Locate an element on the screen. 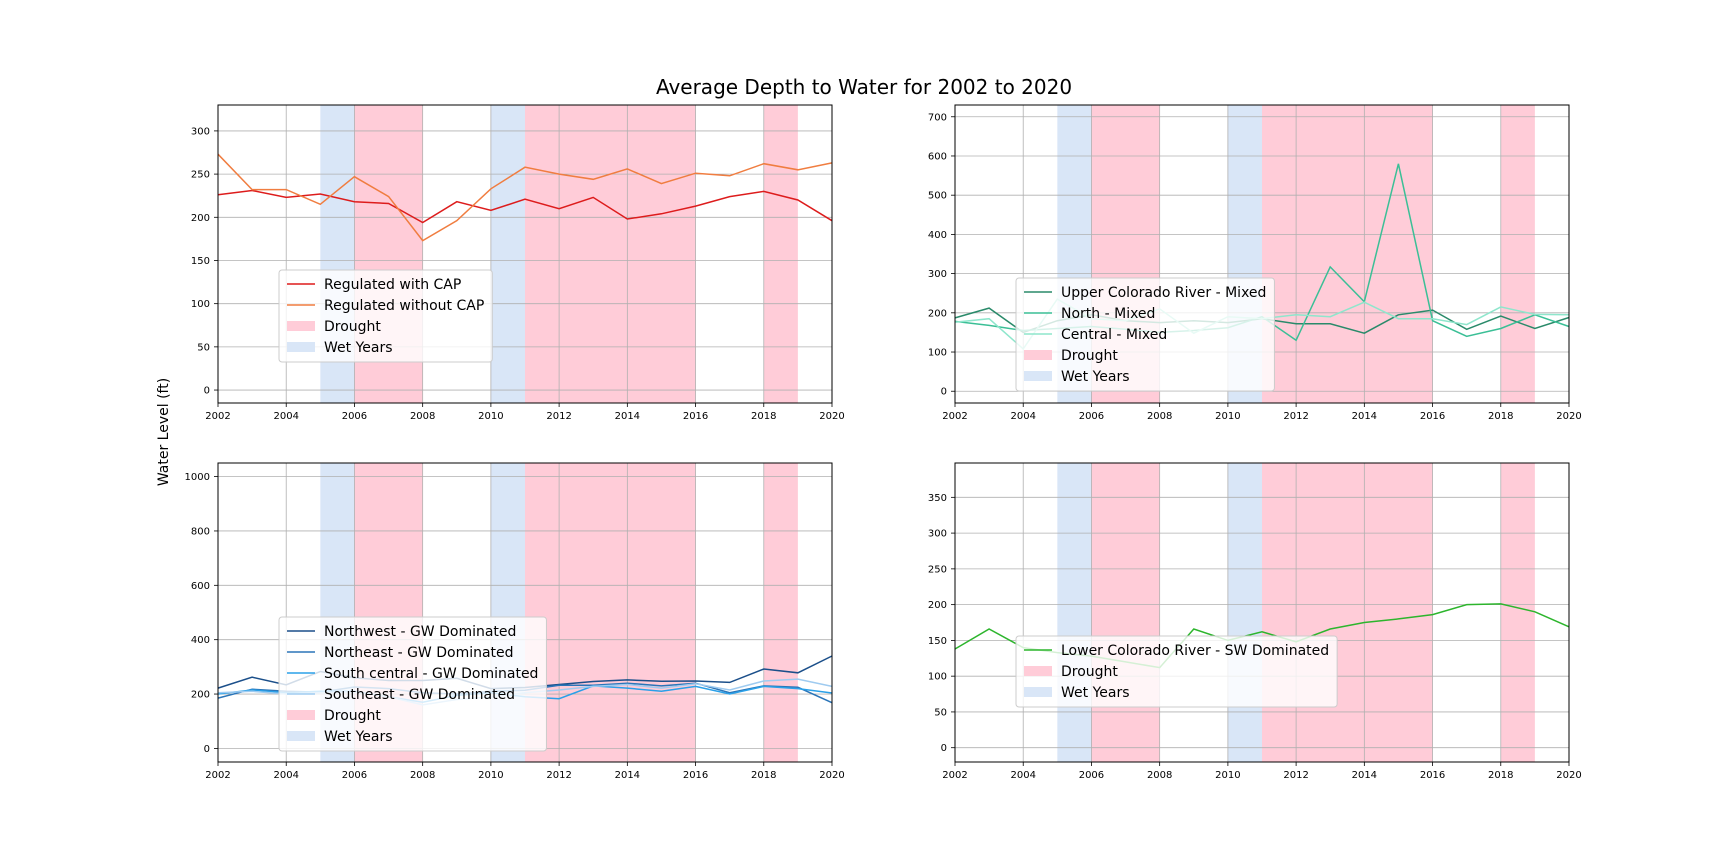 The height and width of the screenshot is (864, 1728). y-tick-label: 800 is located at coordinates (200, 531).